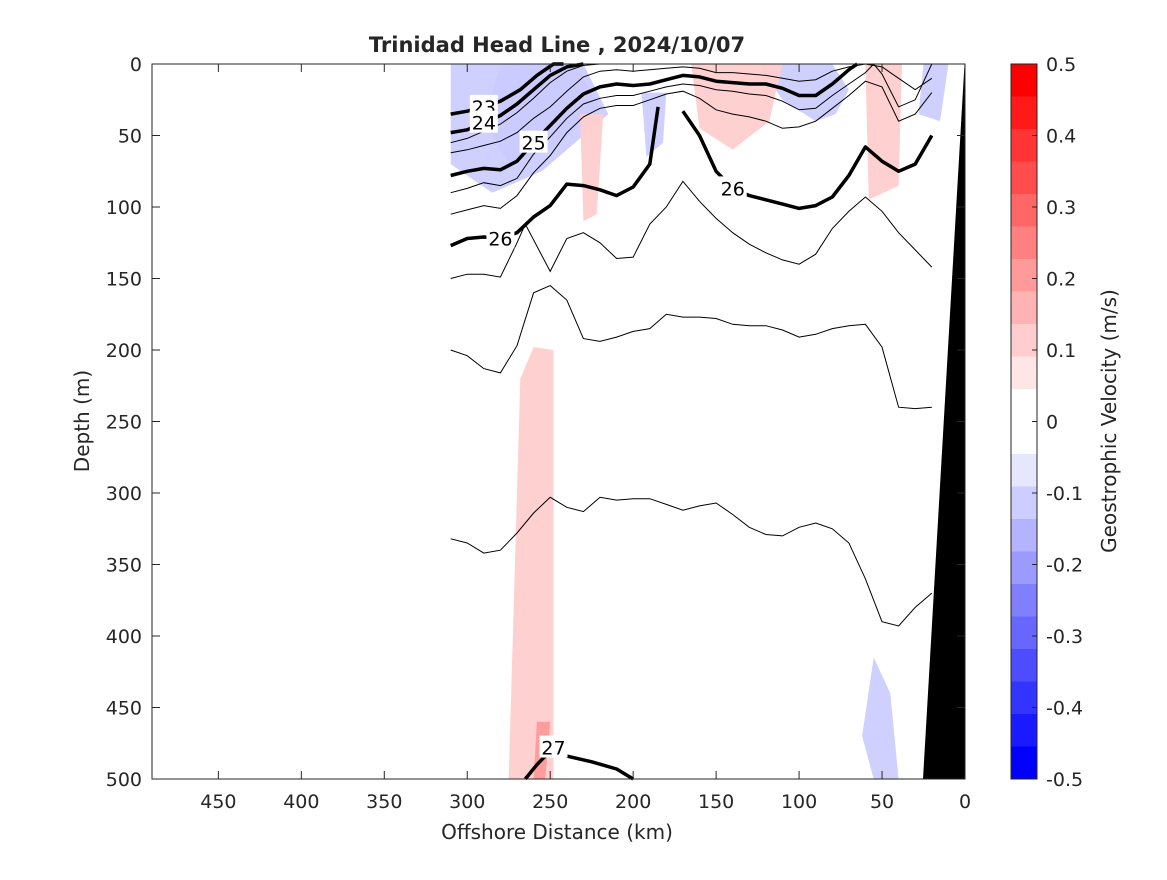 The width and height of the screenshot is (1167, 880). What do you see at coordinates (799, 802) in the screenshot?
I see `x-tick-label: 100` at bounding box center [799, 802].